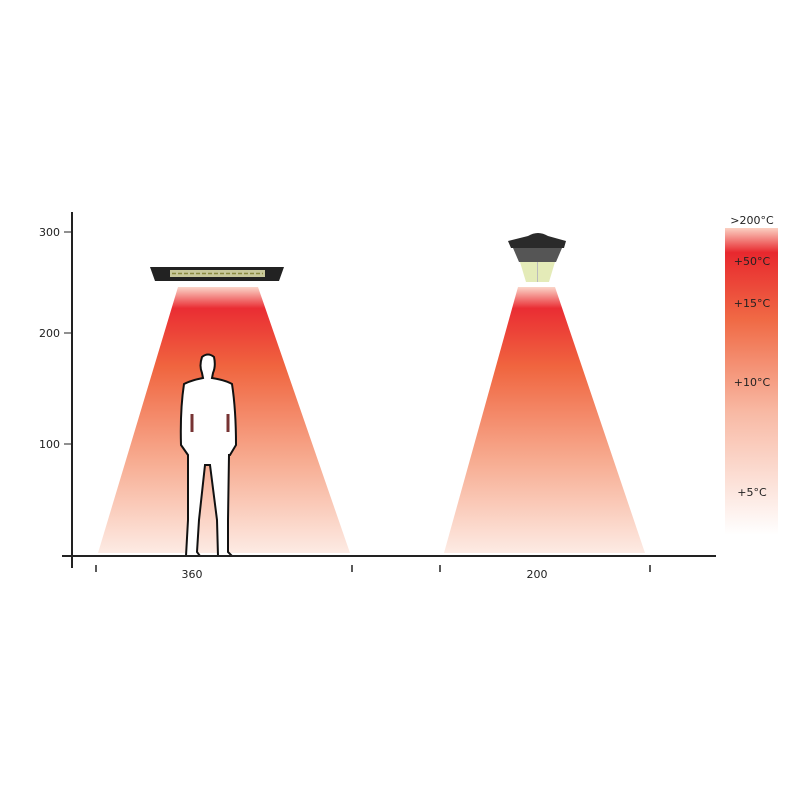 The image size is (800, 800). I want to click on pendant-heater-icon, so click(537, 257).